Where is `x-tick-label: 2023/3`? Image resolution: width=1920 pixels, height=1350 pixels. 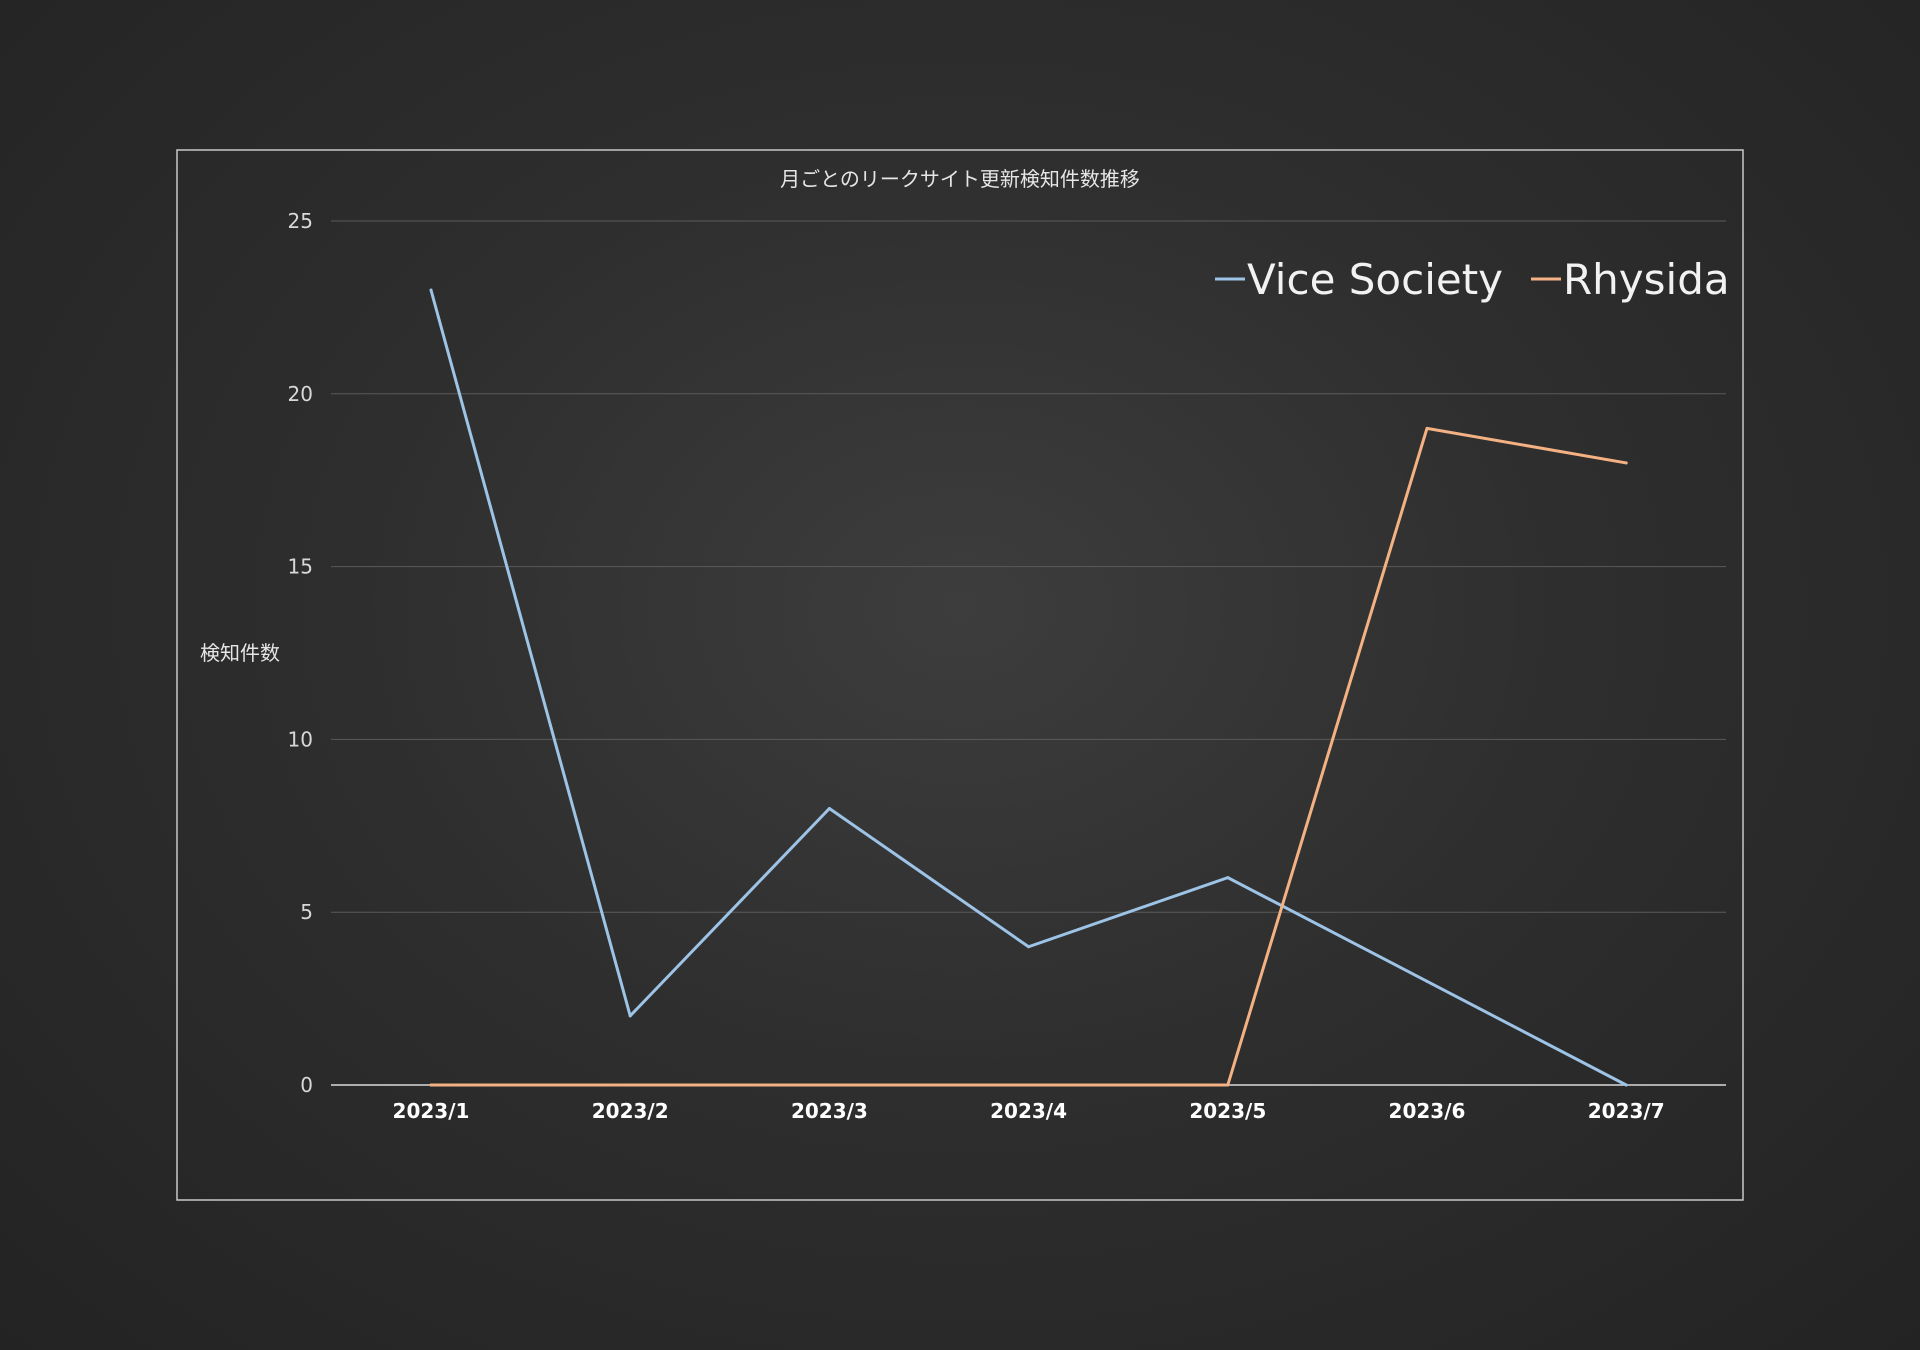
x-tick-label: 2023/3 is located at coordinates (829, 1111).